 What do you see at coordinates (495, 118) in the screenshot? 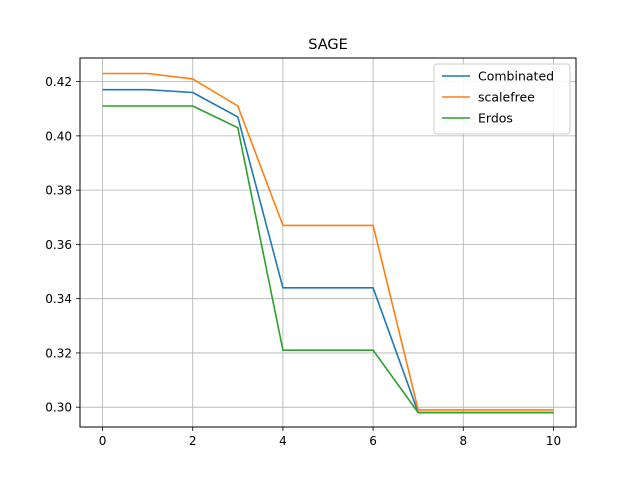
I see `legend-label: Erdos` at bounding box center [495, 118].